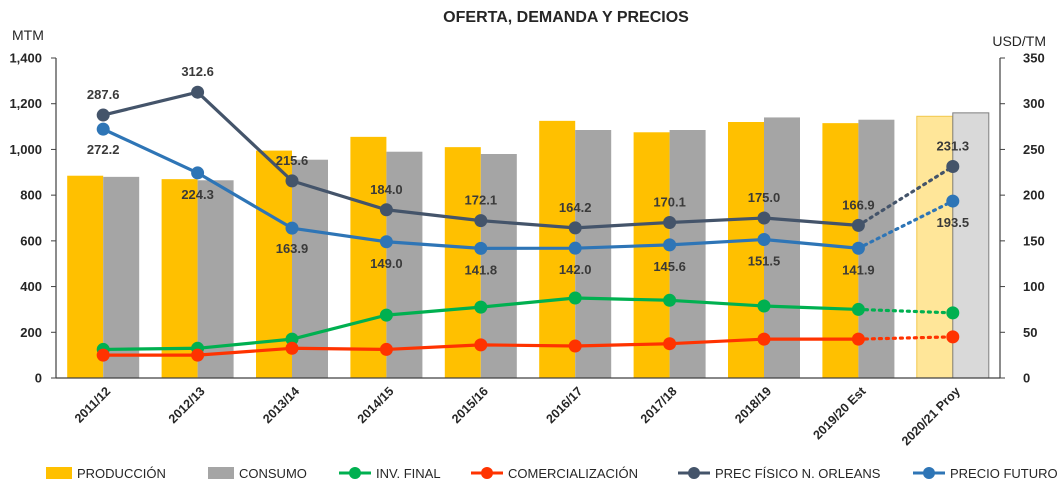 This screenshot has height=491, width=1063. I want to click on x-tick-label: 2017/18, so click(659, 405).